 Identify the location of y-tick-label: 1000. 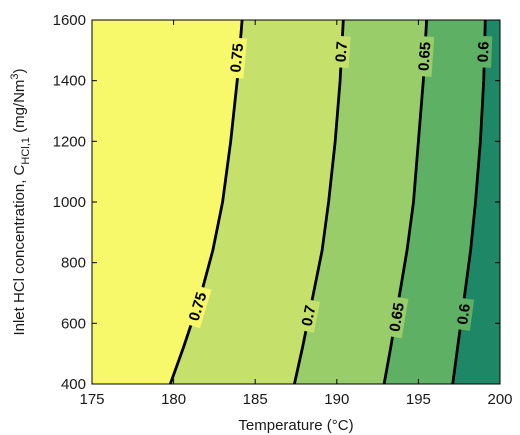
(69, 202).